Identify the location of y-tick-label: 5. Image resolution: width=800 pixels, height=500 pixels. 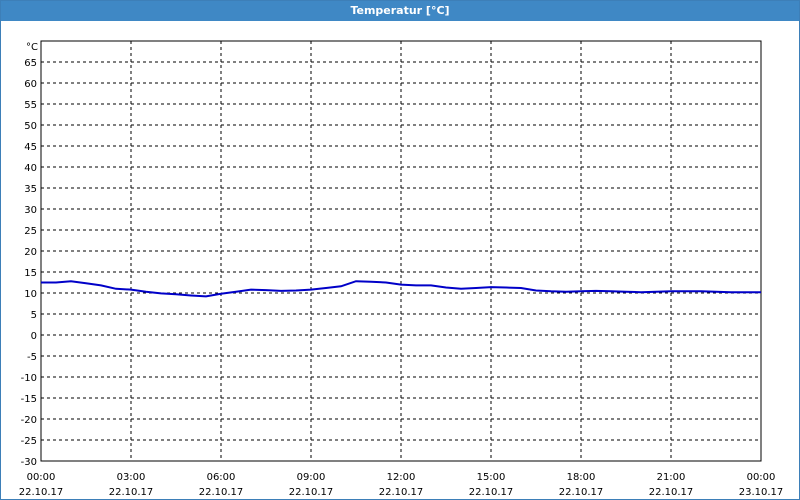
(34, 315).